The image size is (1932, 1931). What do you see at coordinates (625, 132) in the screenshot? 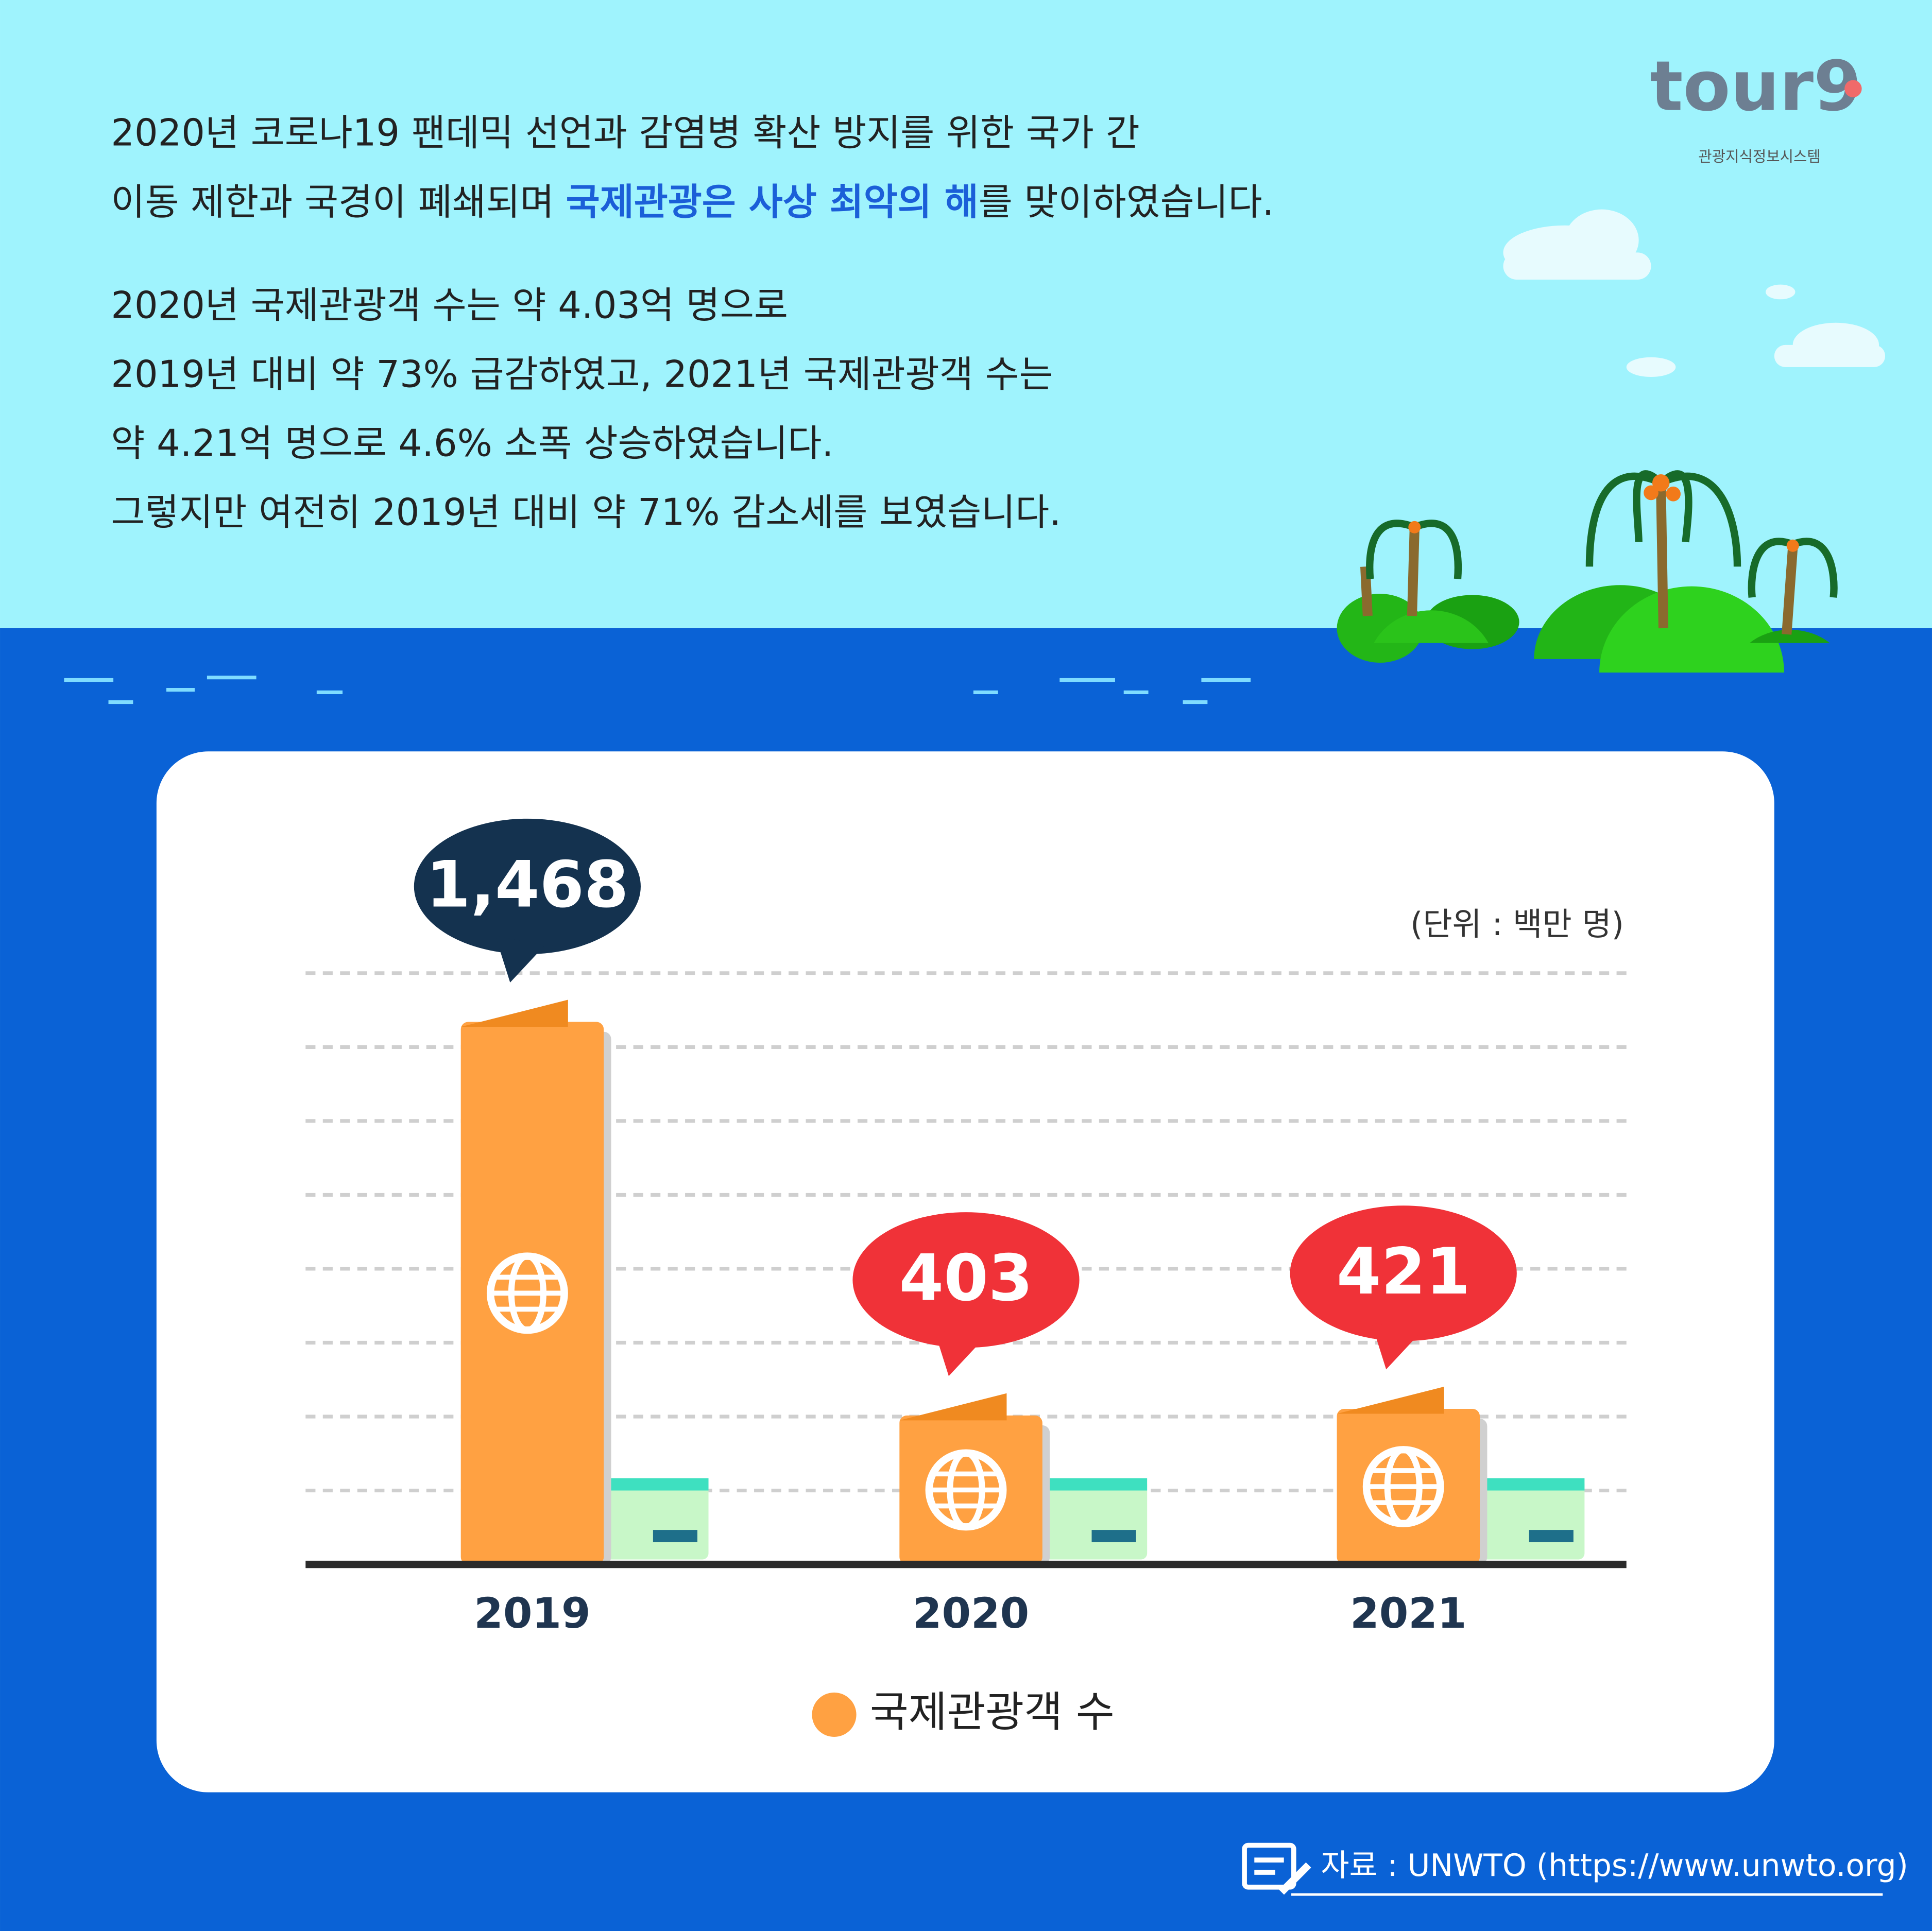
I see `intro-line: 2020년 코로나19 팬데믹 선언과 감염병 확산 방지를 위한 국가 간` at bounding box center [625, 132].